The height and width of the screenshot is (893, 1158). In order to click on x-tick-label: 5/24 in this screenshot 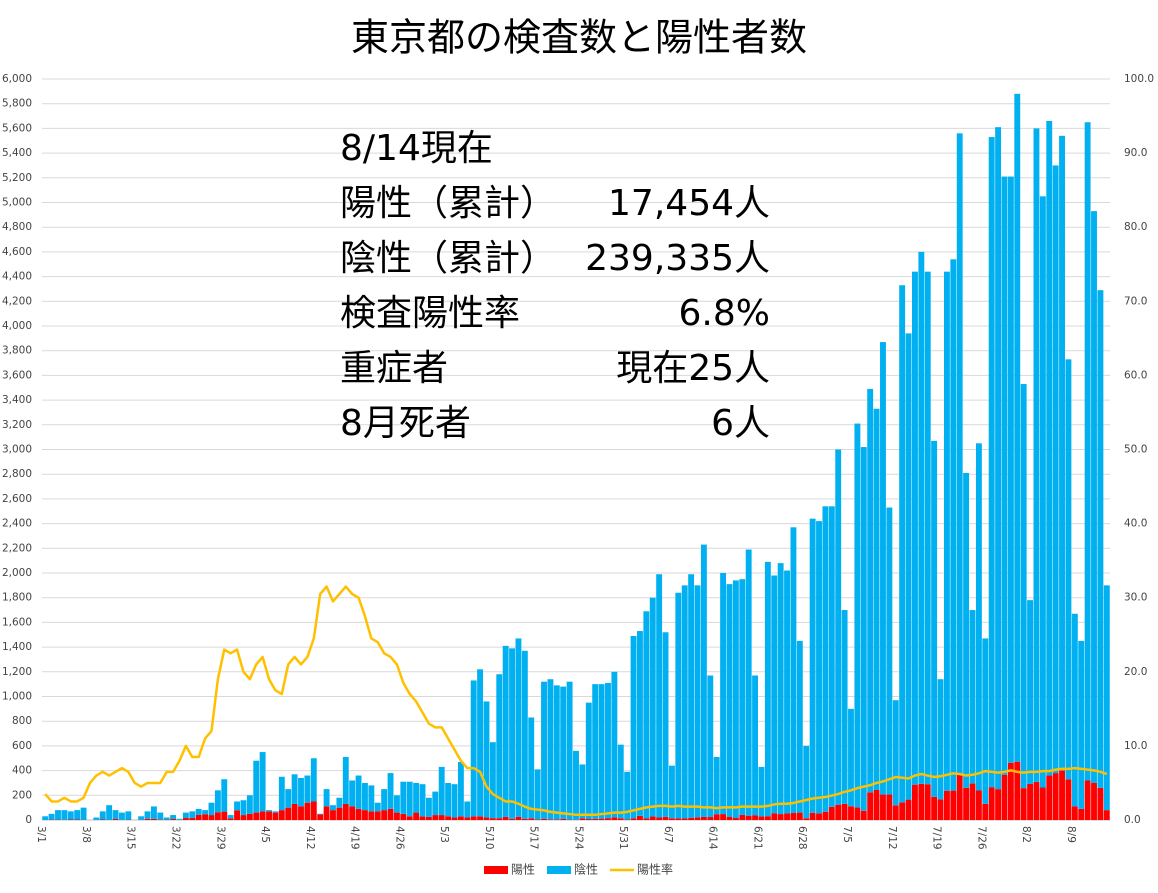, I will do `click(578, 838)`.